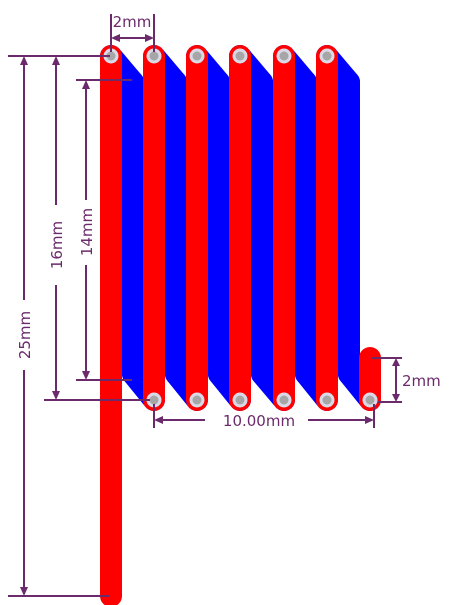 The width and height of the screenshot is (451, 605). I want to click on coil-arrow-bottom, so click(56, 395).